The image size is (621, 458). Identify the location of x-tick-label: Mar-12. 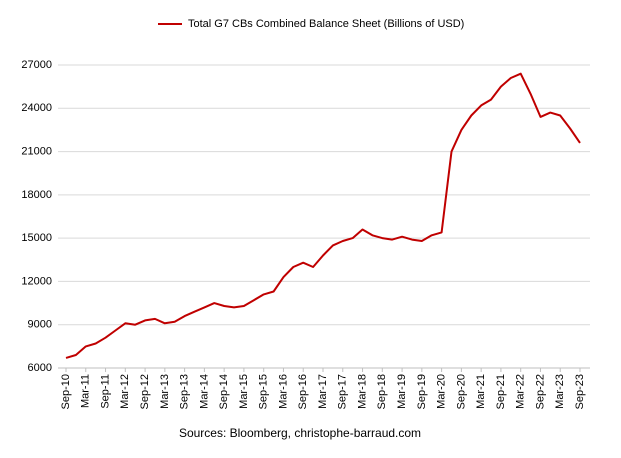
(125, 391).